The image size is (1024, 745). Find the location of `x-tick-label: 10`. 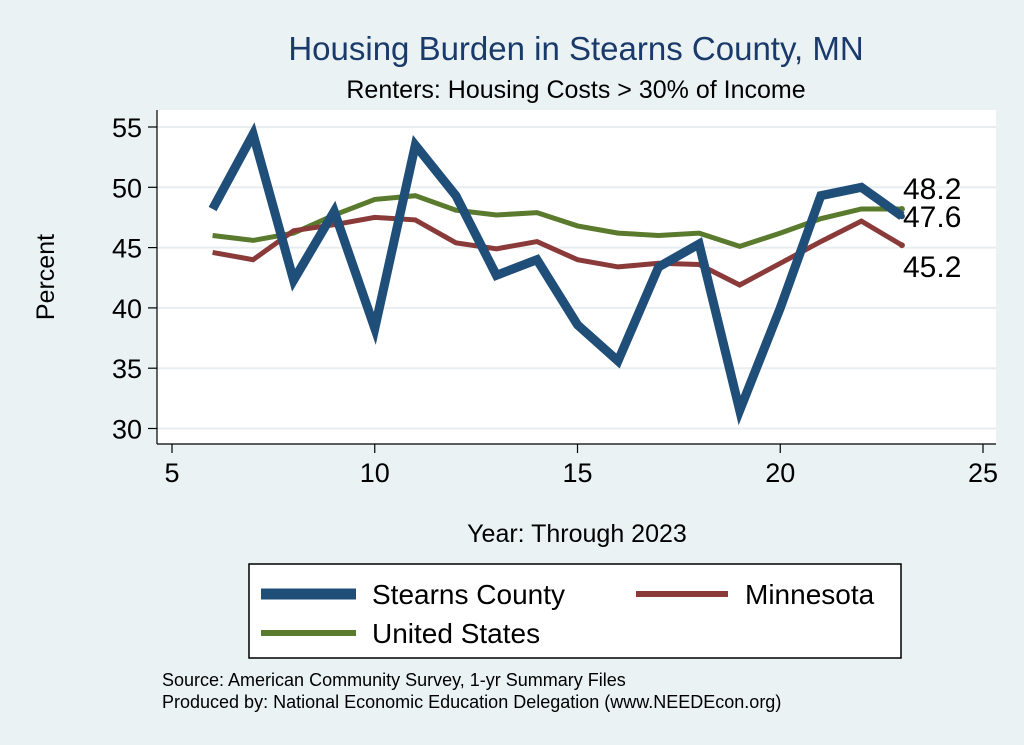

x-tick-label: 10 is located at coordinates (375, 473).